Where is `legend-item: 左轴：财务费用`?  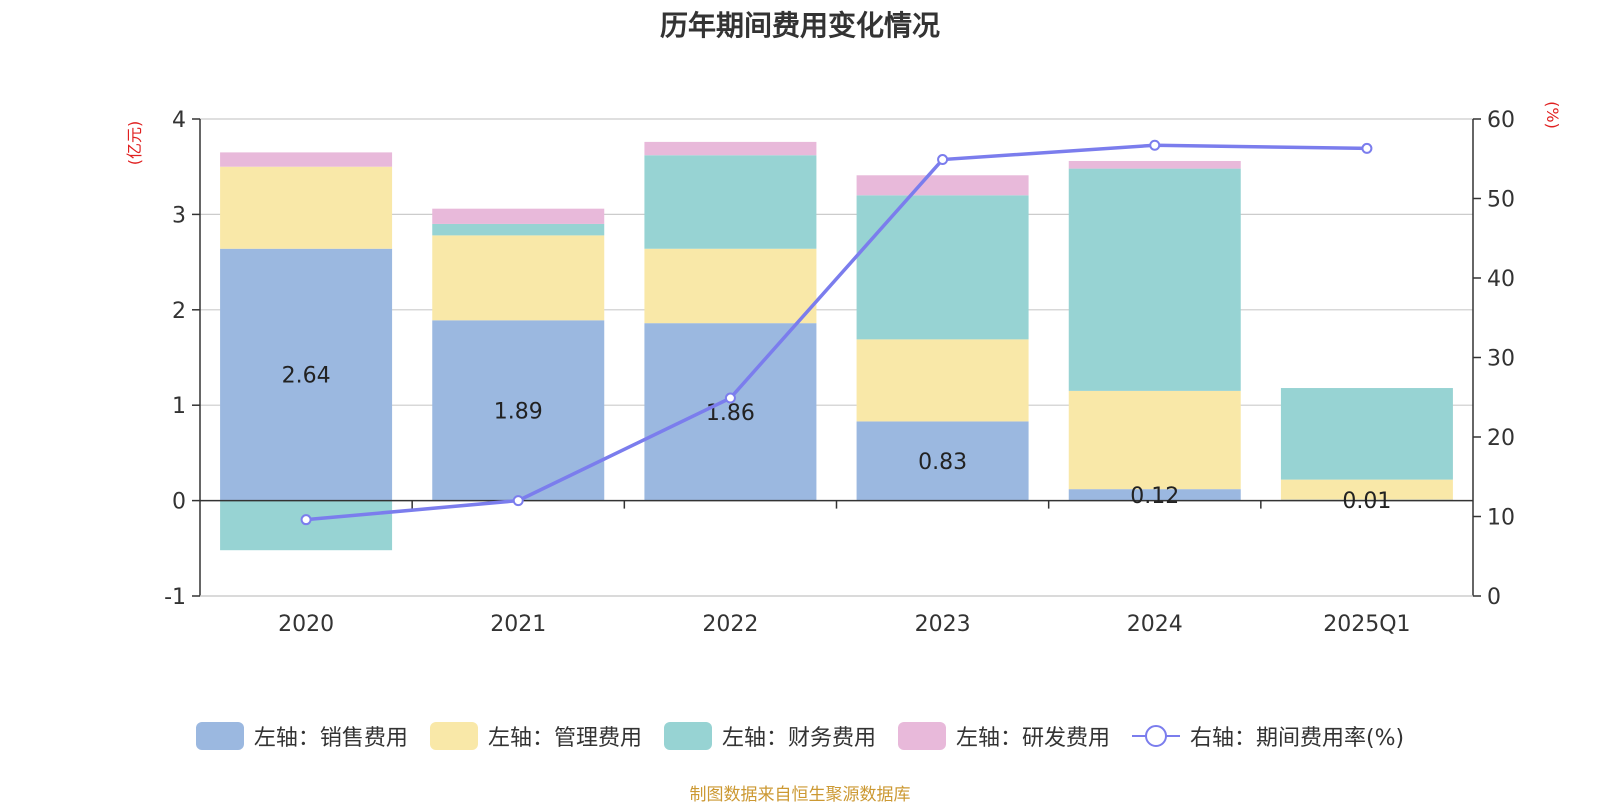 legend-item: 左轴：财务费用 is located at coordinates (769, 736).